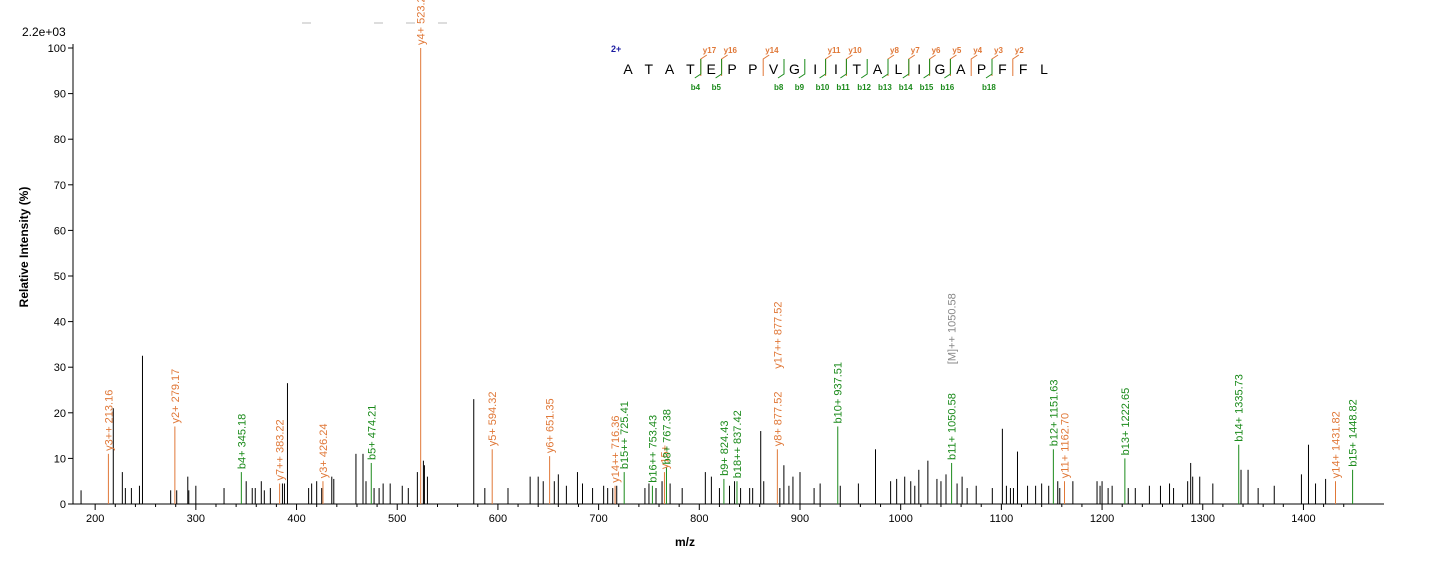 This screenshot has width=1436, height=562. What do you see at coordinates (1203, 519) in the screenshot?
I see `x-tick-label: 1300` at bounding box center [1203, 519].